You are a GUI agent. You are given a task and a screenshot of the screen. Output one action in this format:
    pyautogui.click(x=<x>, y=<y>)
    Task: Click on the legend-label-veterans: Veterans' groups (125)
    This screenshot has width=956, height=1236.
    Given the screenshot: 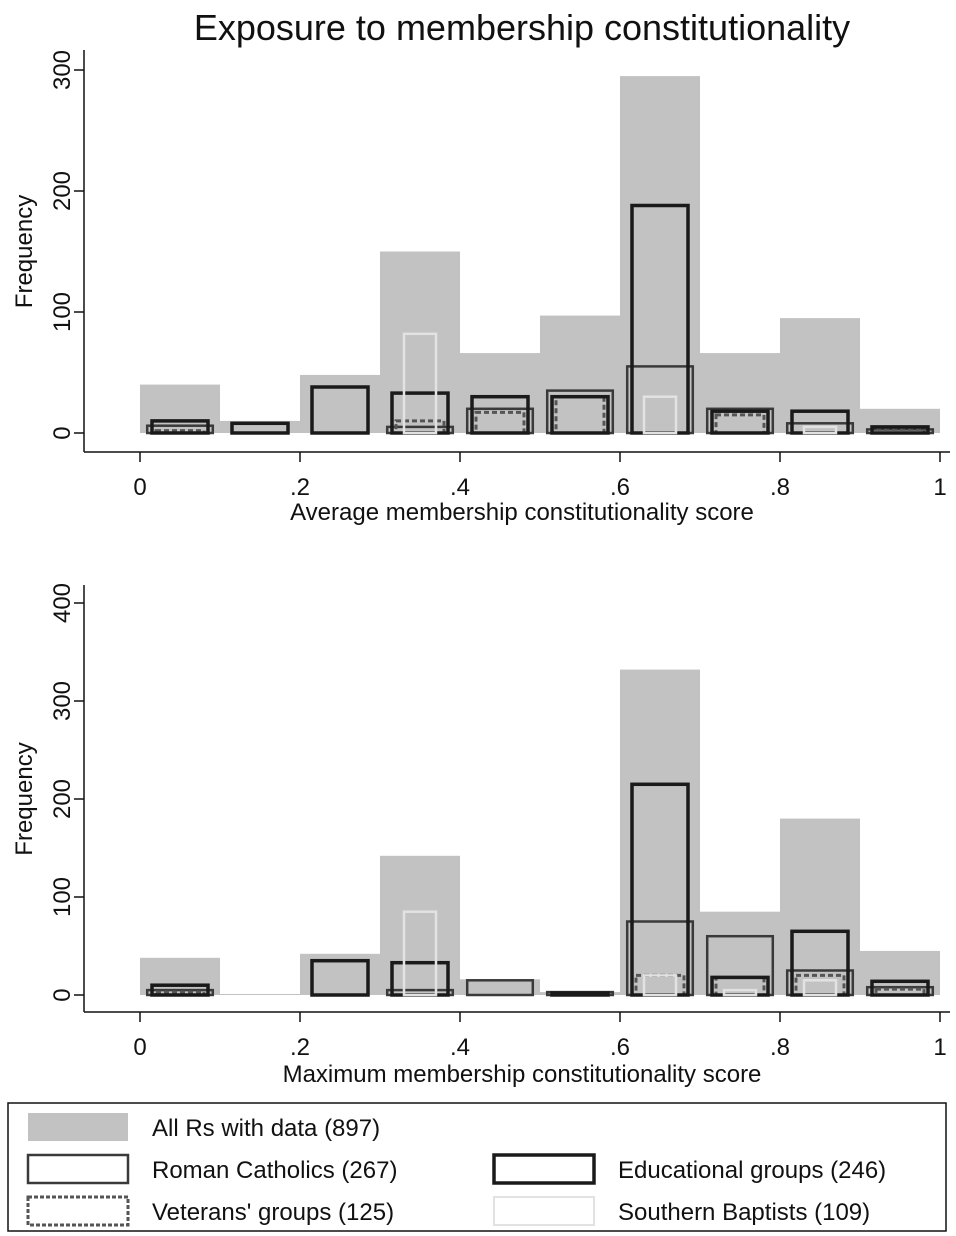 What is the action you would take?
    pyautogui.click(x=273, y=1212)
    